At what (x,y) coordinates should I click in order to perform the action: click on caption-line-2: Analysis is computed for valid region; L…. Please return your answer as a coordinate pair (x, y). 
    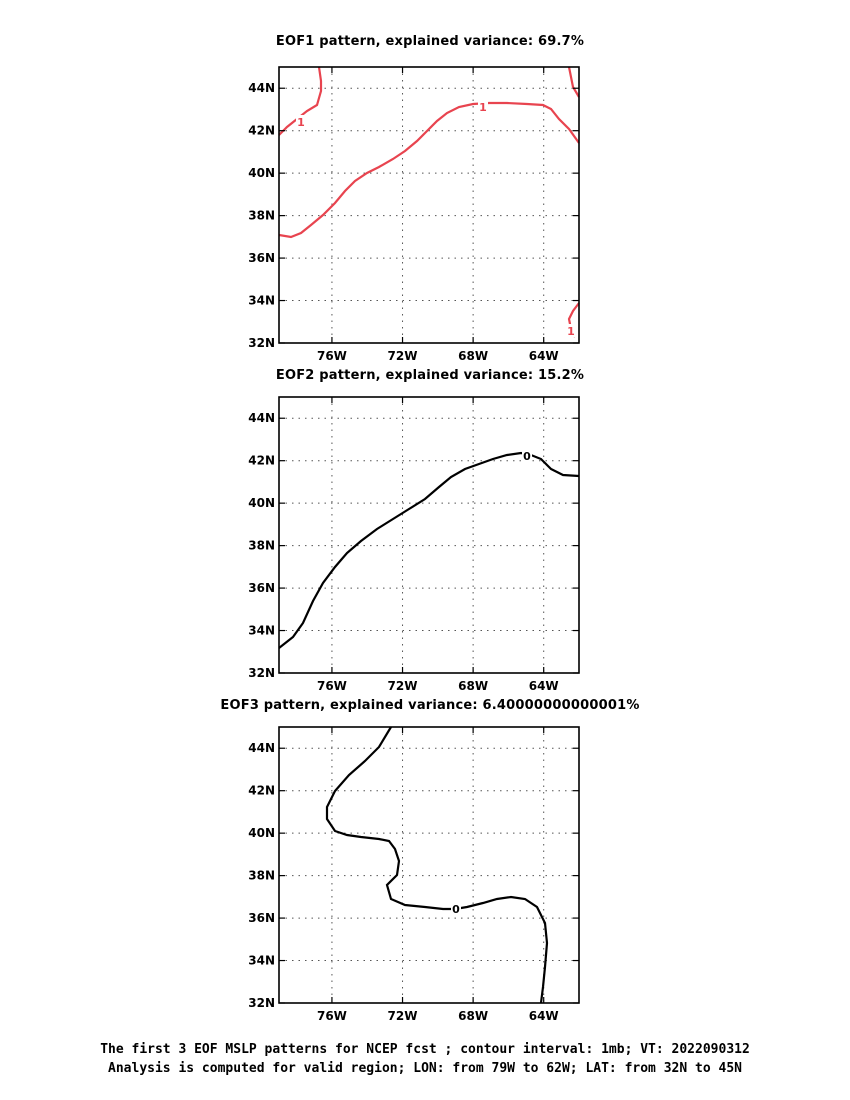
    Looking at the image, I should click on (425, 1068).